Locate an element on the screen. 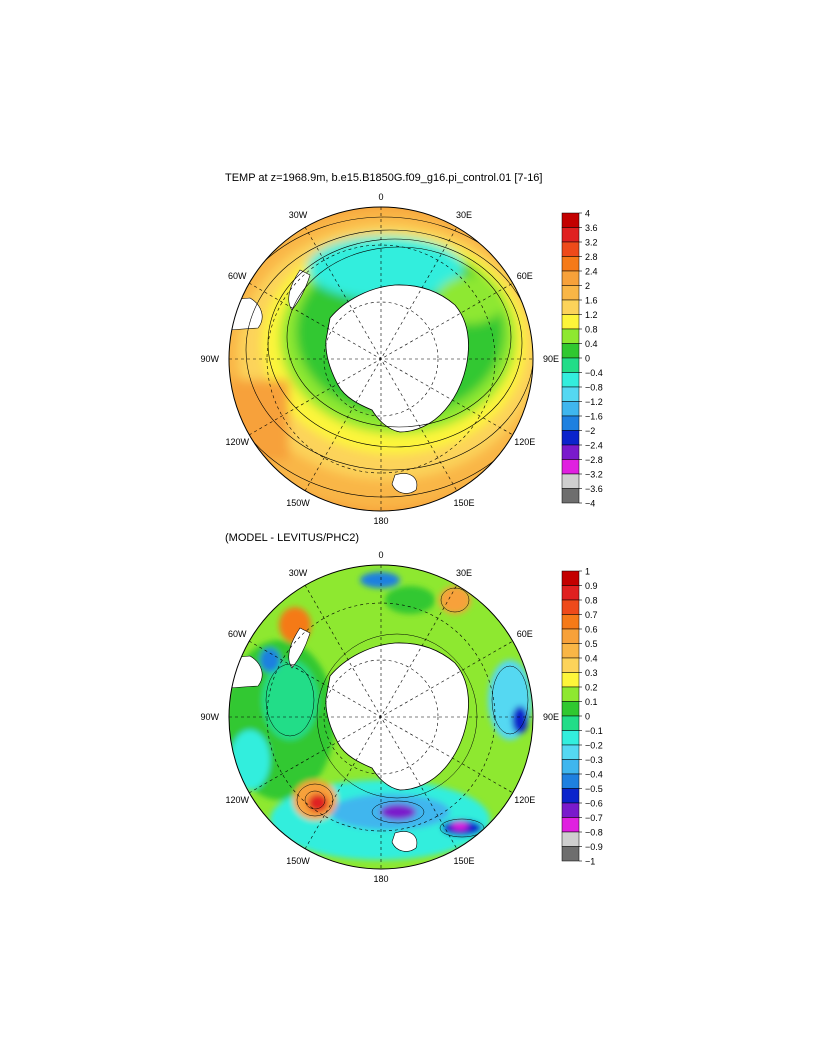 The image size is (818, 1055). contours-bottom is located at coordinates (397, 712).